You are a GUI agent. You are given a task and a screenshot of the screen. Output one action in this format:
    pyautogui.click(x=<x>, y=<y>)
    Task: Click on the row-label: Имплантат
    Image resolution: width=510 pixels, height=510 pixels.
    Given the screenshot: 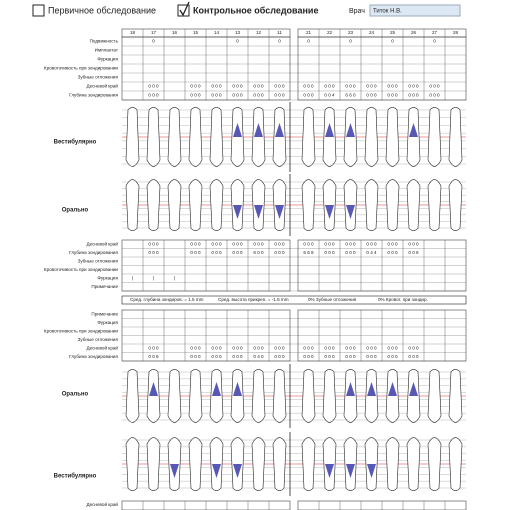 What is the action you would take?
    pyautogui.click(x=107, y=50)
    